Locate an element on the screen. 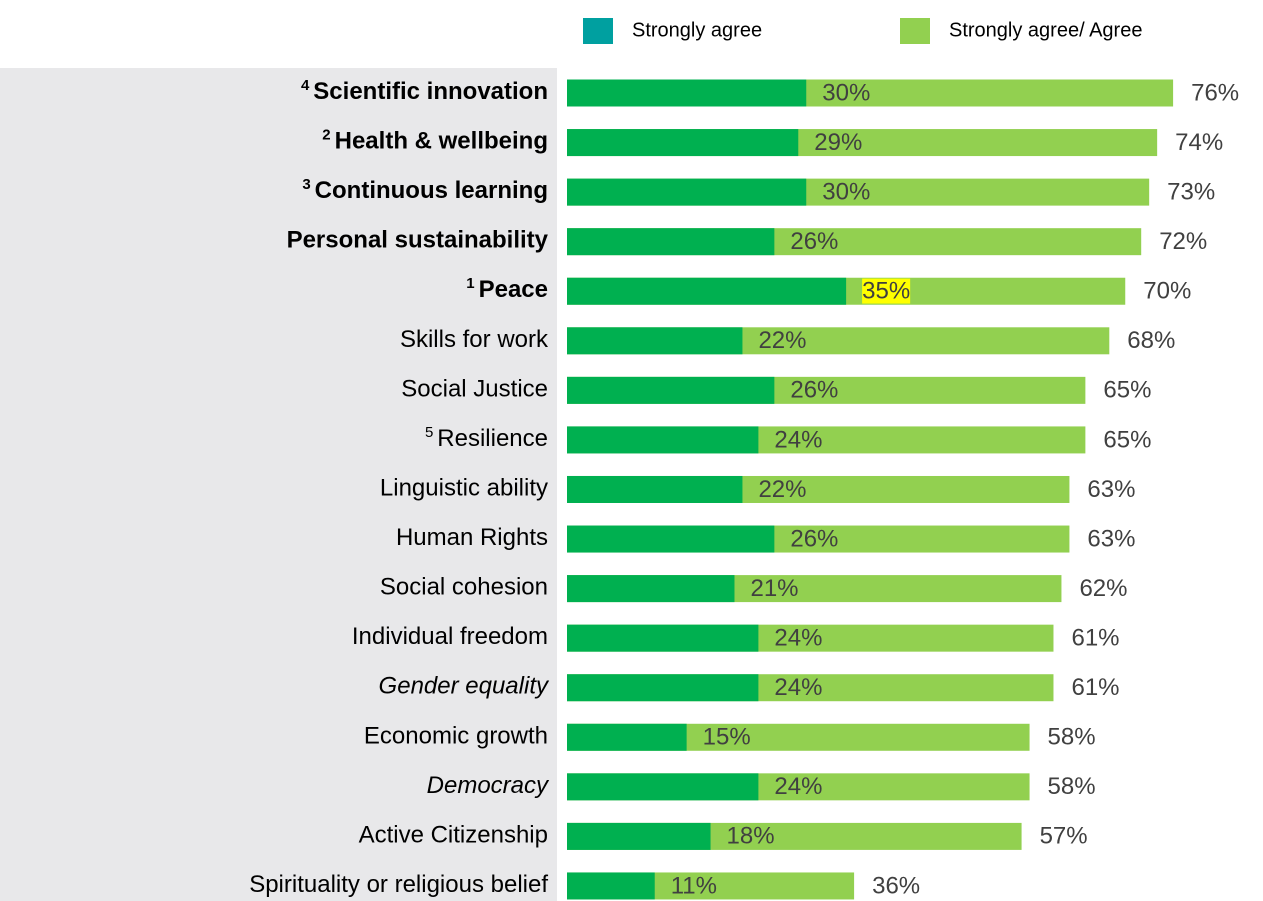 This screenshot has width=1263, height=901. value-label: 57% is located at coordinates (1064, 836).